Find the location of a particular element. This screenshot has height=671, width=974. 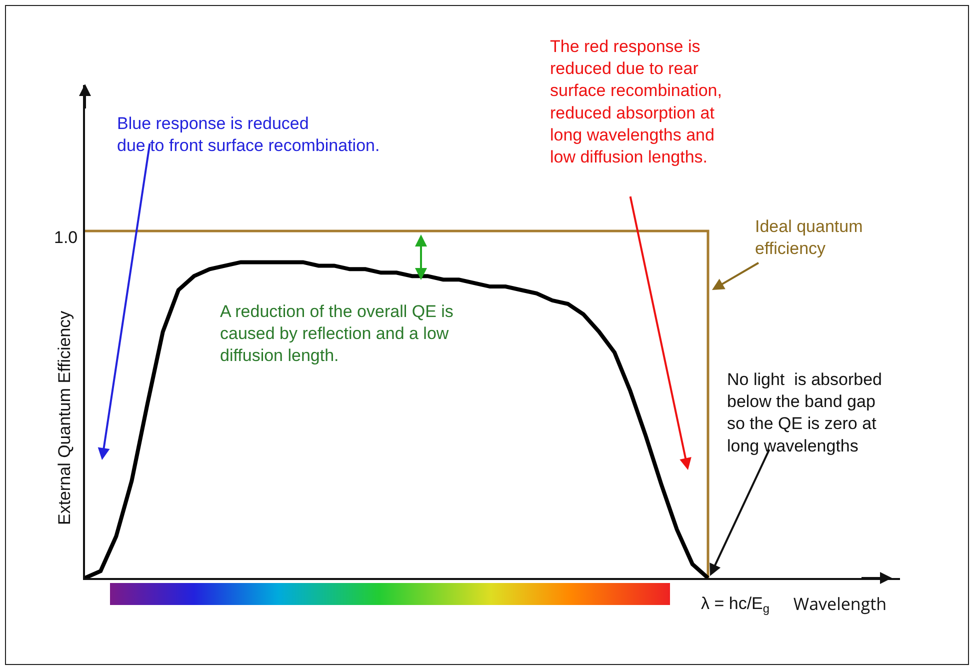

text: The red response is reduced due to rear surface recombination, reduced absorption at long wavelengths and low diffusion lengths. is located at coordinates (636, 101).